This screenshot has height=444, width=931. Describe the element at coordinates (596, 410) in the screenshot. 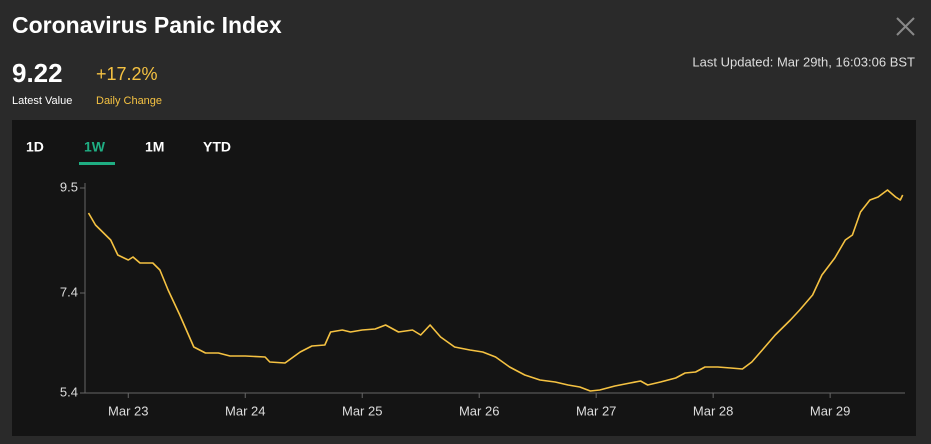

I see `x-tick-label: Mar 27` at that location.